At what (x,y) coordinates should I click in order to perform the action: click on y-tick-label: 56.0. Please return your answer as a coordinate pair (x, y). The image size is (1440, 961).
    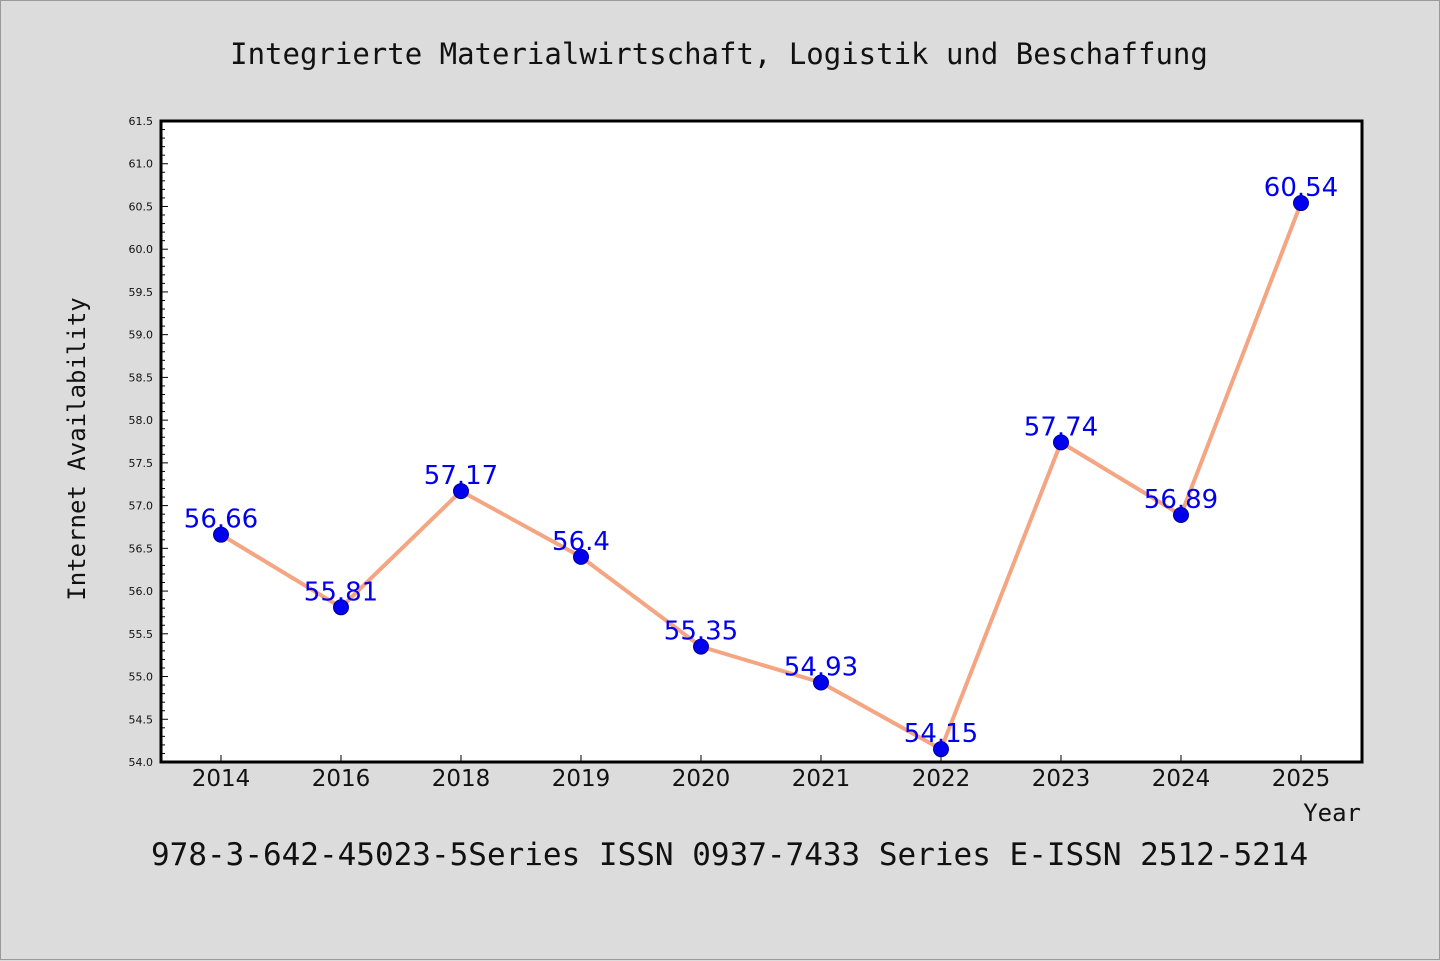
    Looking at the image, I should click on (141, 591).